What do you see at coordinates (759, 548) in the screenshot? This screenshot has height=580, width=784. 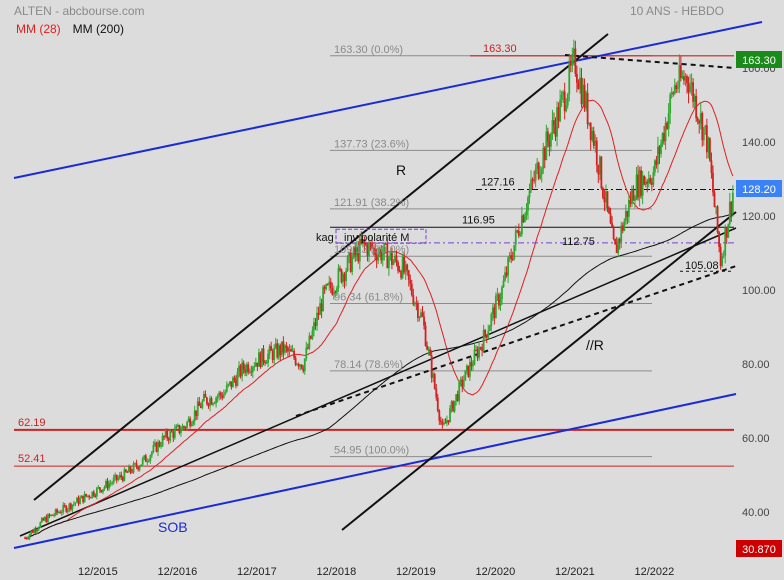 I see `price-tag-low-bg` at bounding box center [759, 548].